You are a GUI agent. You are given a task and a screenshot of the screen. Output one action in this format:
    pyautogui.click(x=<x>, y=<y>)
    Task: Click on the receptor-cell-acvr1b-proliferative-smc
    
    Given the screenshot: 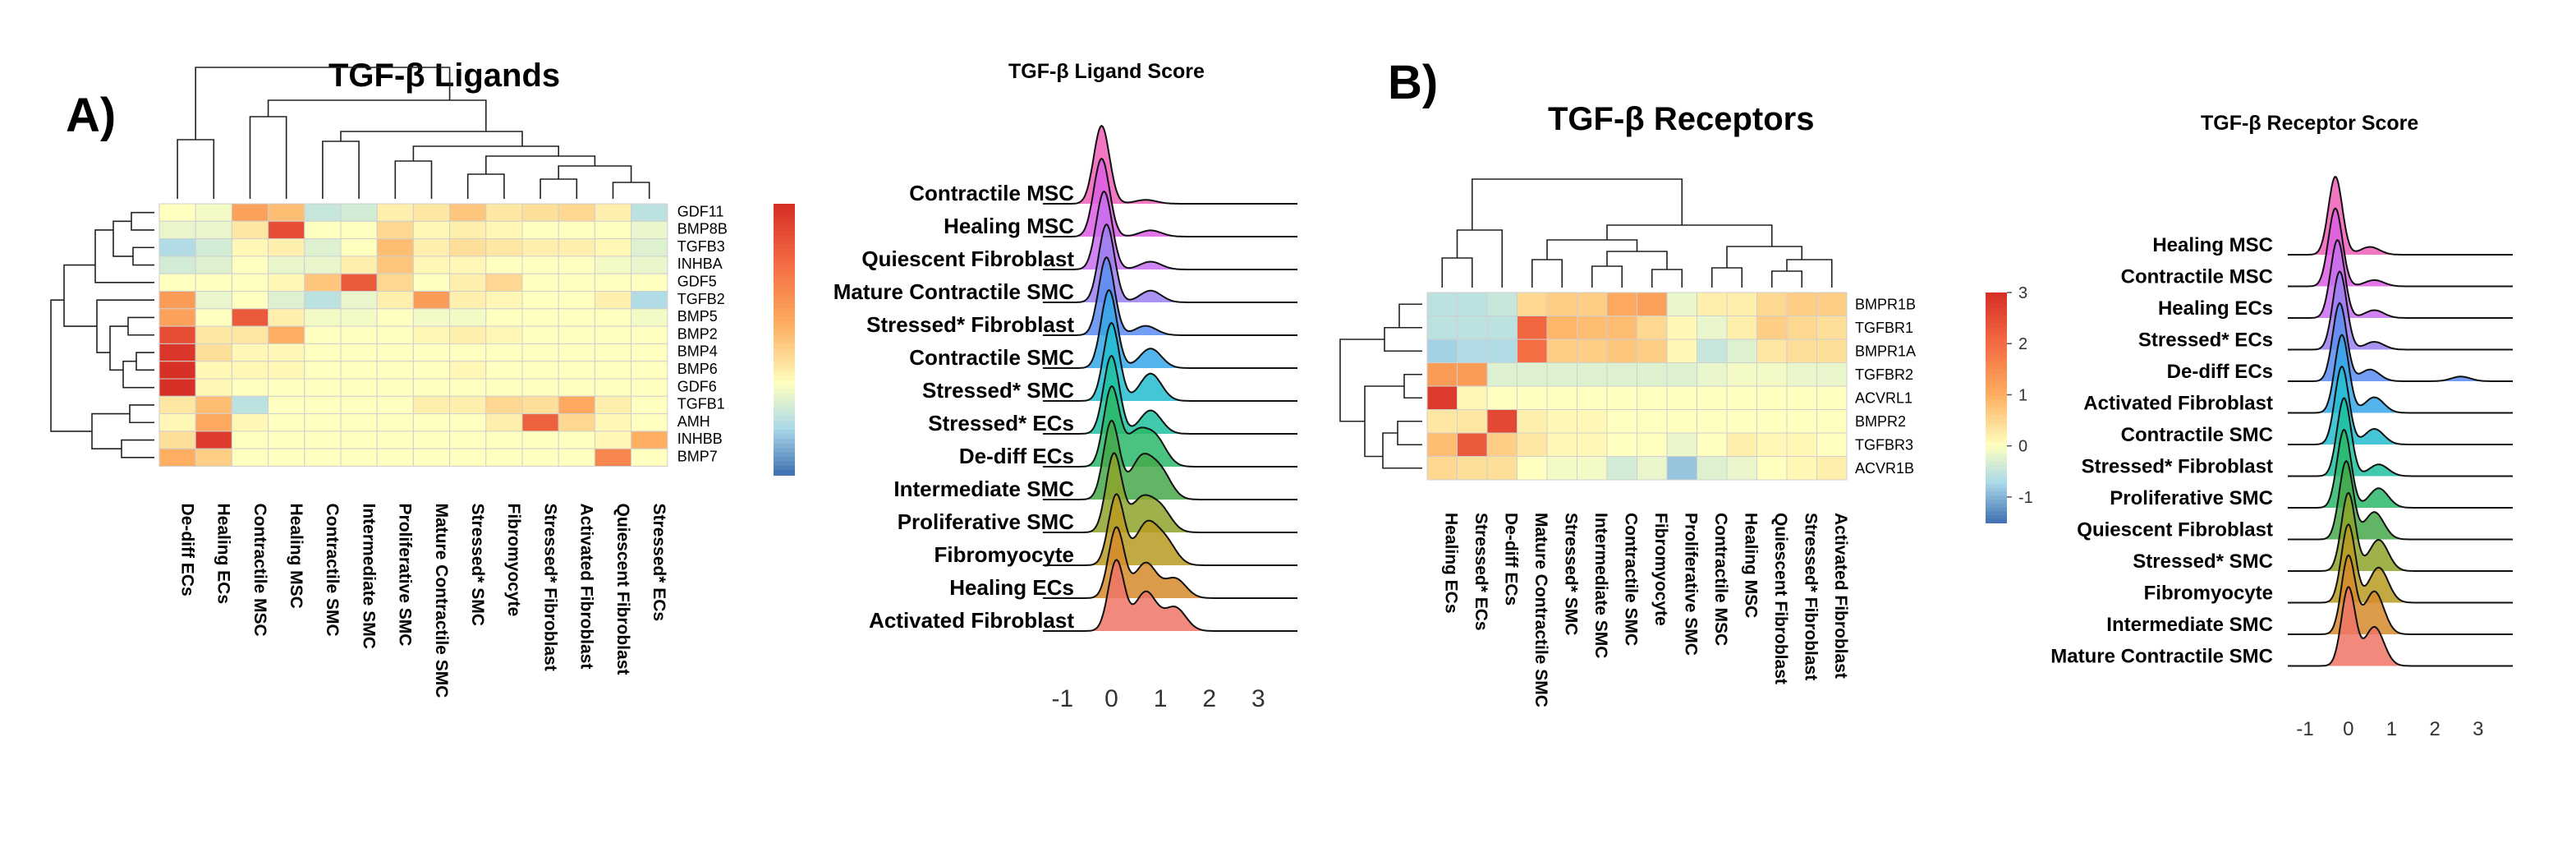 What is the action you would take?
    pyautogui.click(x=1681, y=468)
    